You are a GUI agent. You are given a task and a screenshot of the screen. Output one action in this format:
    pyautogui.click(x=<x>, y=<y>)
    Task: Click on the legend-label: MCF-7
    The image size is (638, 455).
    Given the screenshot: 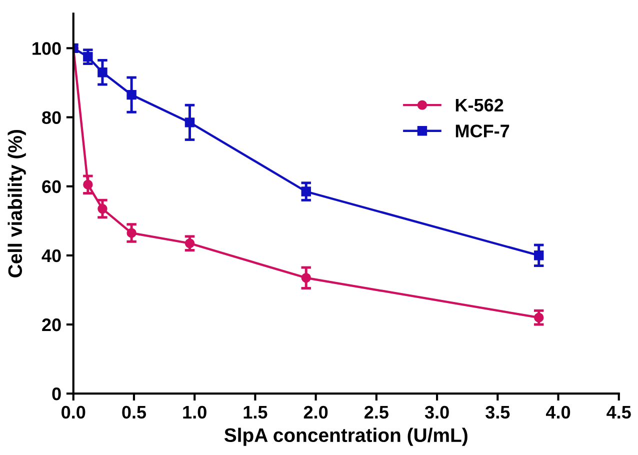 What is the action you would take?
    pyautogui.click(x=483, y=131)
    